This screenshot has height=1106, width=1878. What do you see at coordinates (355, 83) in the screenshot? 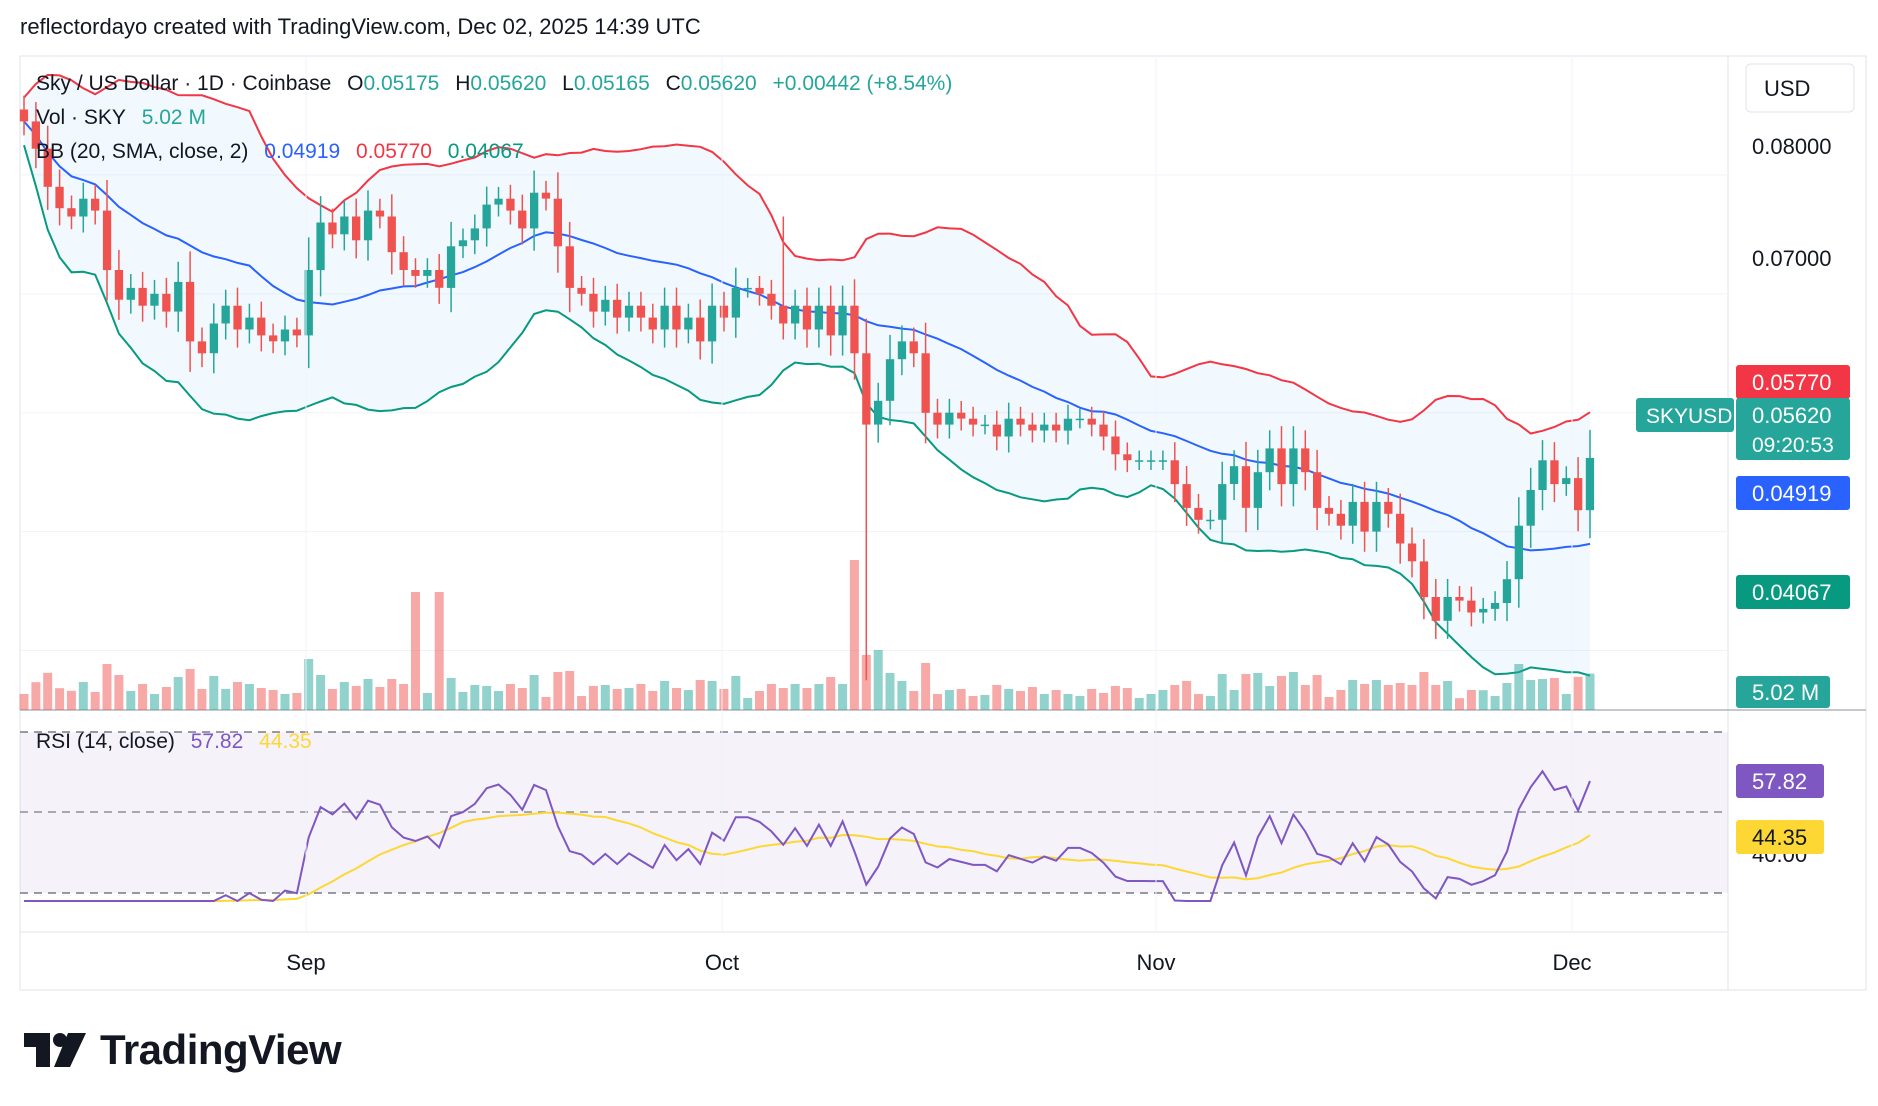
I see `open-label: O` at bounding box center [355, 83].